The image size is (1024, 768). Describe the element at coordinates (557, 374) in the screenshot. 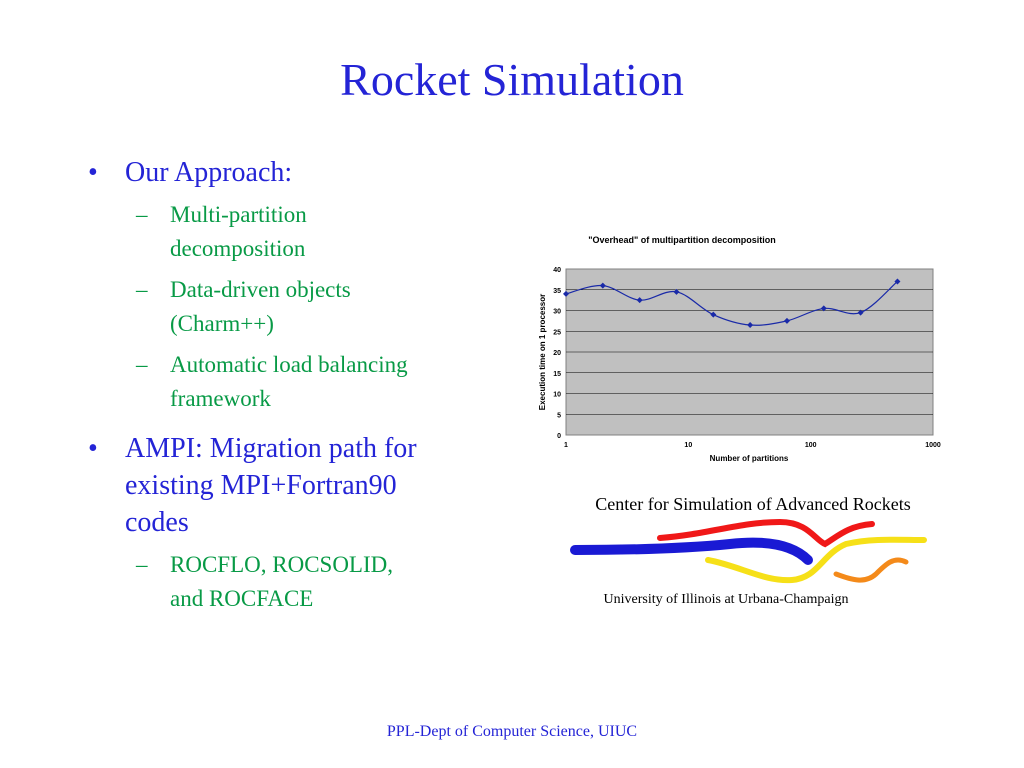

I see `y-tick-label: 15` at that location.